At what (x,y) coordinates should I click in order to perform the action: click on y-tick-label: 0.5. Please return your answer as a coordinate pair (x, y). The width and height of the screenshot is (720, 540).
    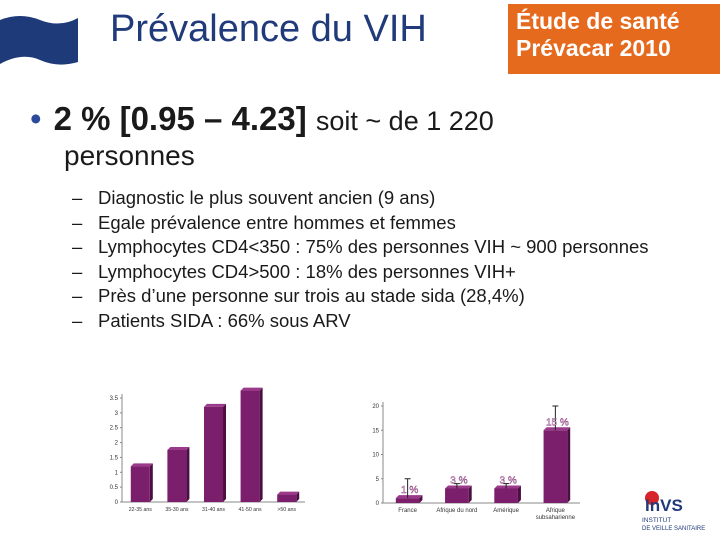
    Looking at the image, I should click on (114, 488).